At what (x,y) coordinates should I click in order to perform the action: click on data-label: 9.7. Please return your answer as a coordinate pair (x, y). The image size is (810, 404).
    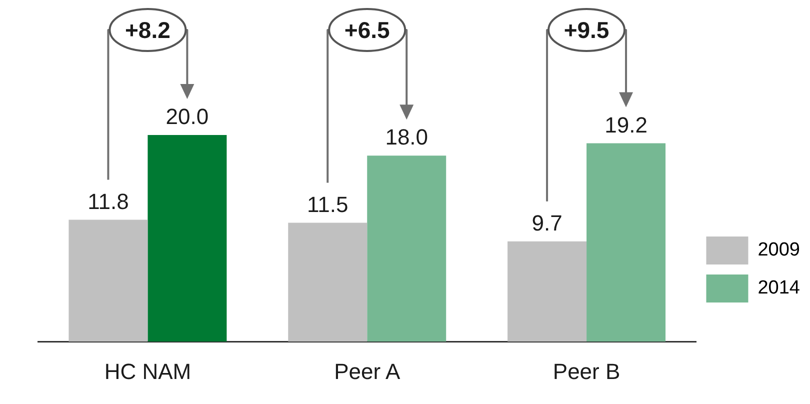
    Looking at the image, I should click on (547, 223).